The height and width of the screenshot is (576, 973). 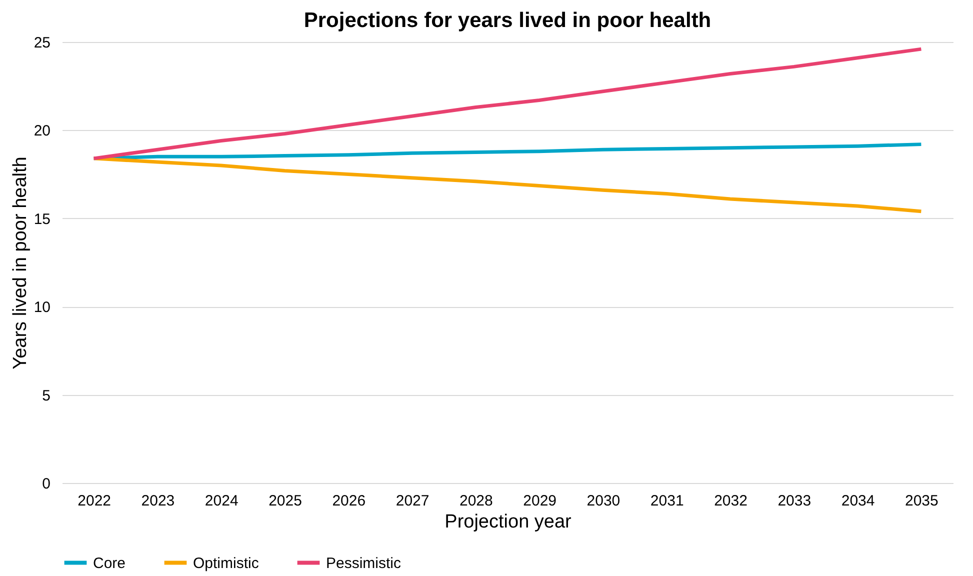 I want to click on x-tick-label: 2026, so click(x=349, y=501).